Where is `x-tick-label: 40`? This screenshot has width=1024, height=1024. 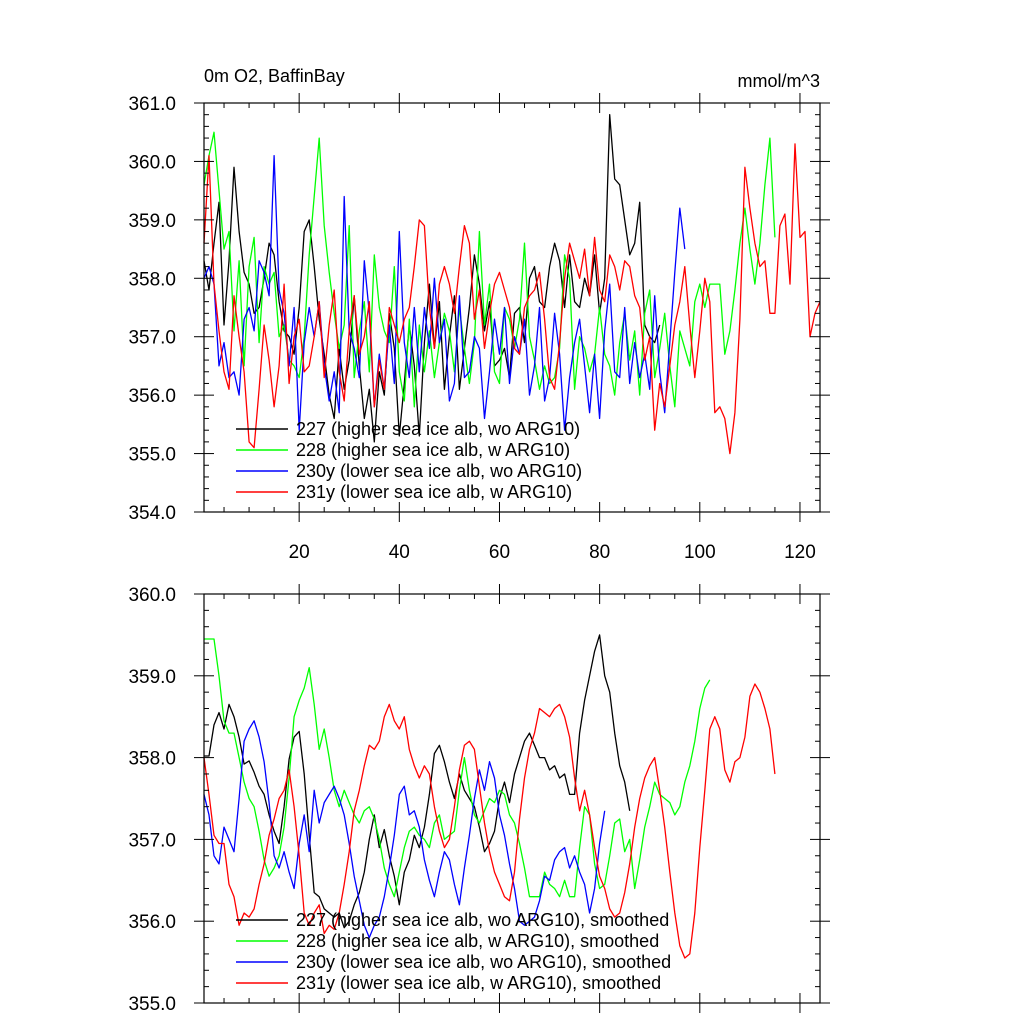
x-tick-label: 40 is located at coordinates (399, 552).